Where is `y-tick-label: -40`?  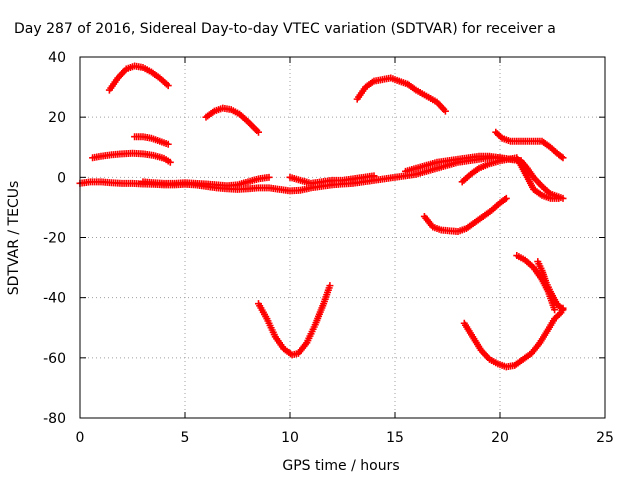 y-tick-label: -40 is located at coordinates (54, 299).